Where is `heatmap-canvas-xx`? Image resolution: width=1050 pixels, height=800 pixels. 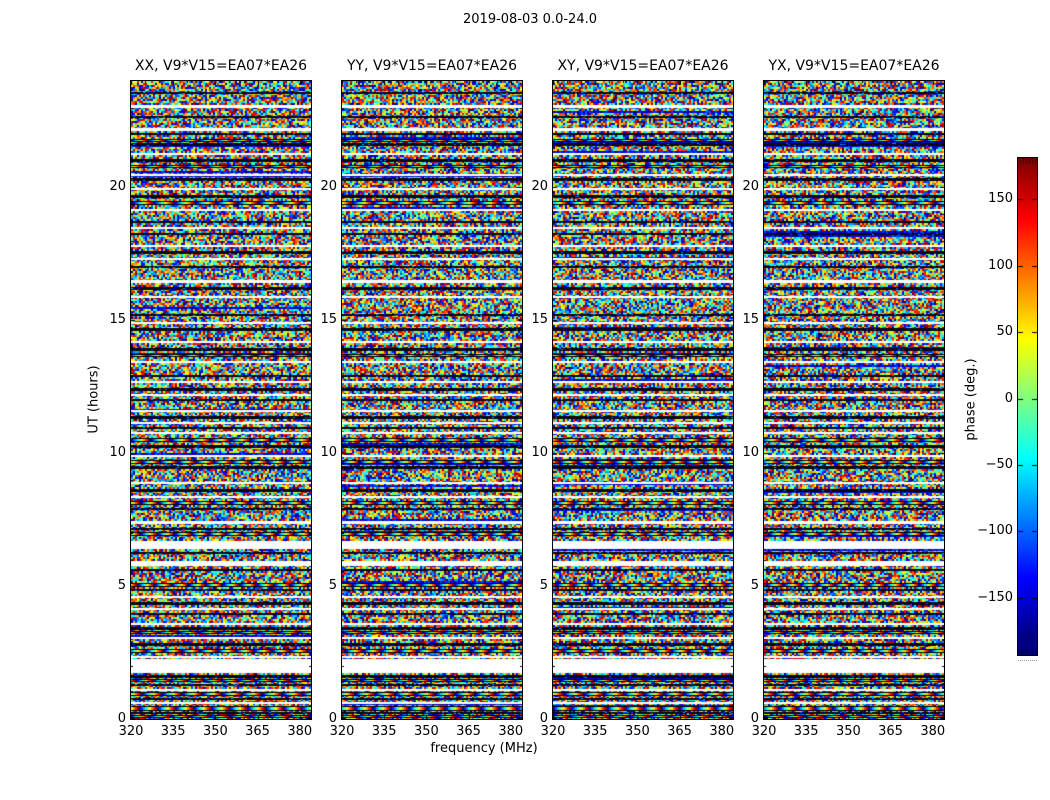
heatmap-canvas-xx is located at coordinates (221, 400).